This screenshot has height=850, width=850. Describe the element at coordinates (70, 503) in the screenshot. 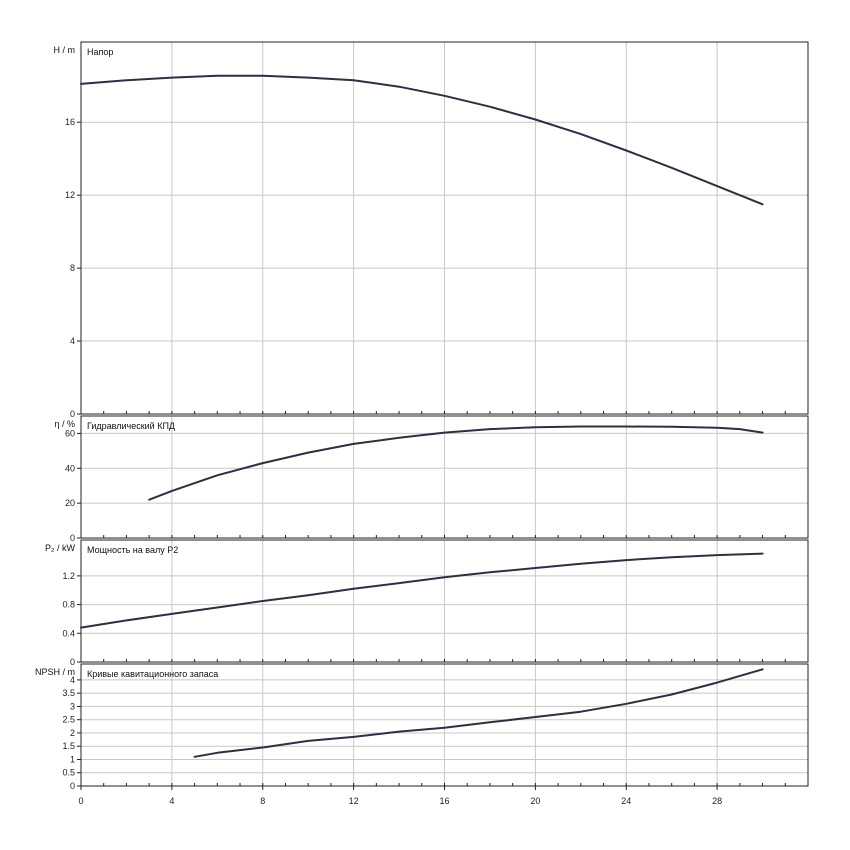

I see `y-tick-label: 20` at that location.